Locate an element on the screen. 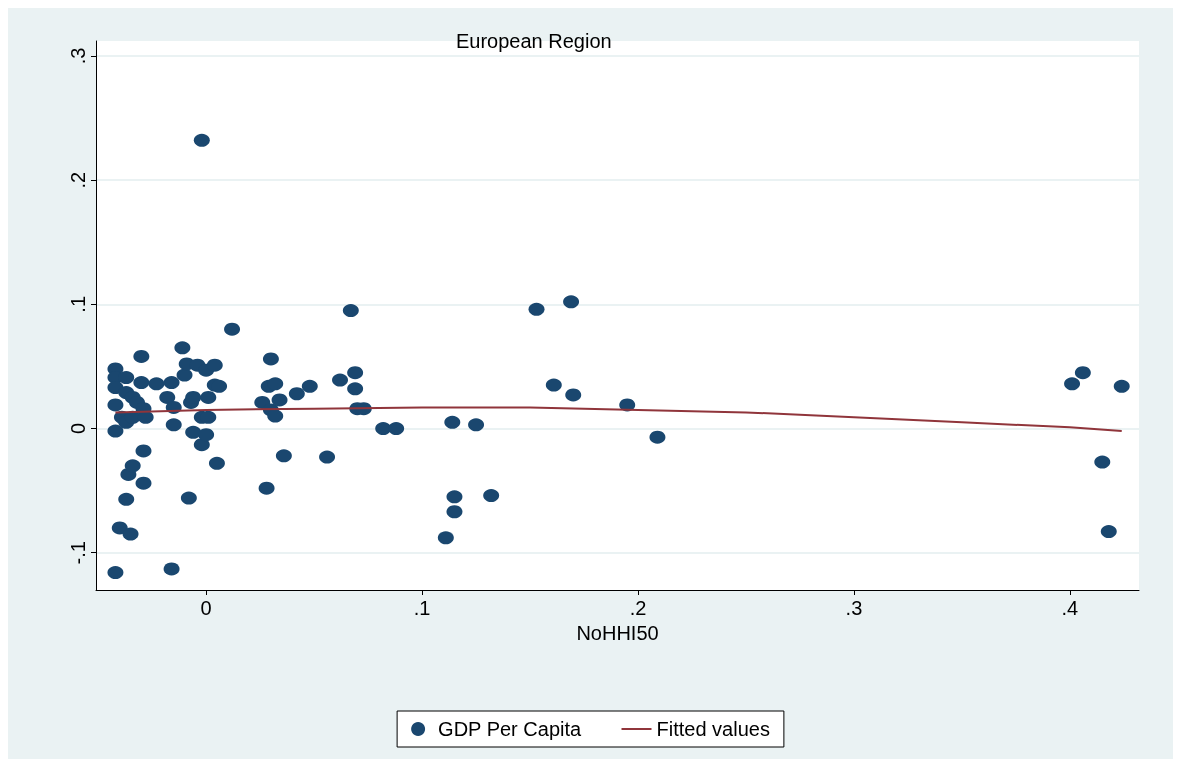  y-tick-label: .2 is located at coordinates (78, 180).